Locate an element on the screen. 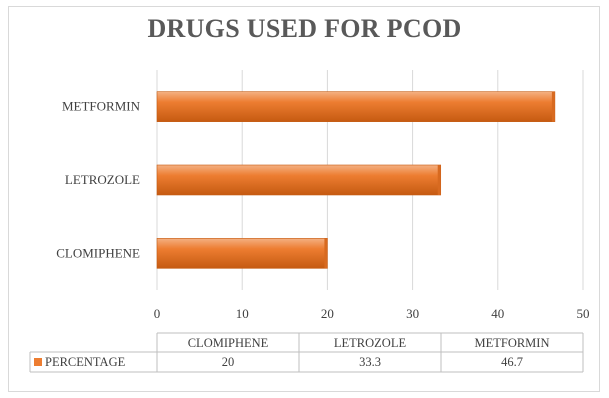 The image size is (609, 398). table-header: METFORMIN is located at coordinates (511, 343).